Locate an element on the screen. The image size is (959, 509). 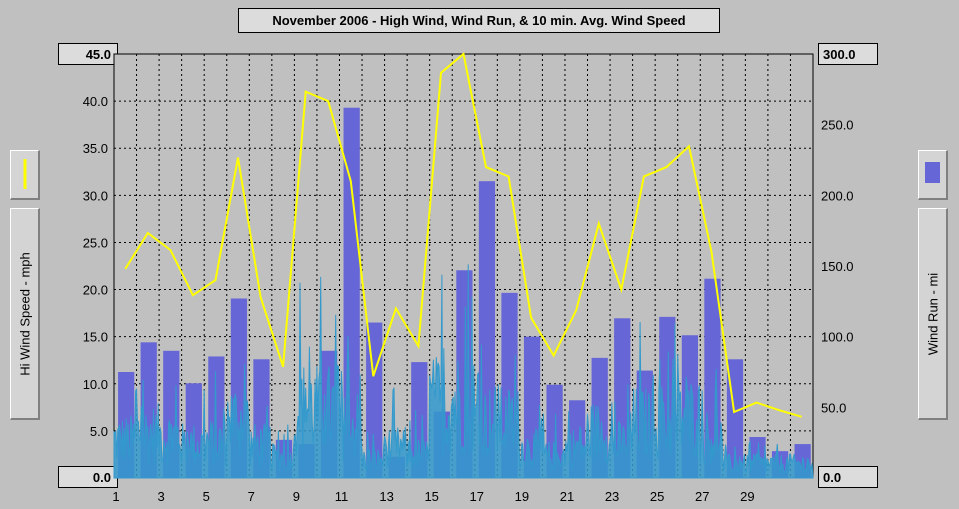
right-axis-label-panel: Wind Run - mi is located at coordinates (933, 314).